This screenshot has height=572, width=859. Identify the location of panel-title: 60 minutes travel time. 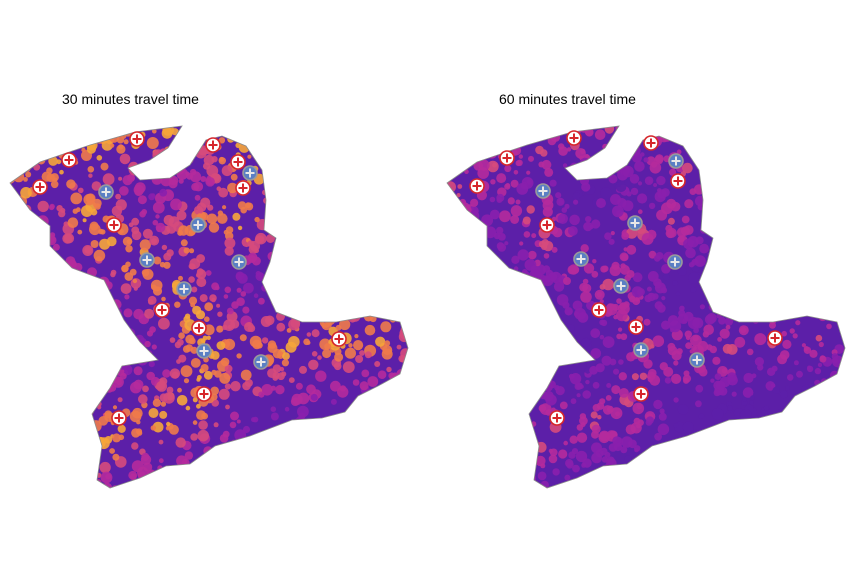
(567, 99).